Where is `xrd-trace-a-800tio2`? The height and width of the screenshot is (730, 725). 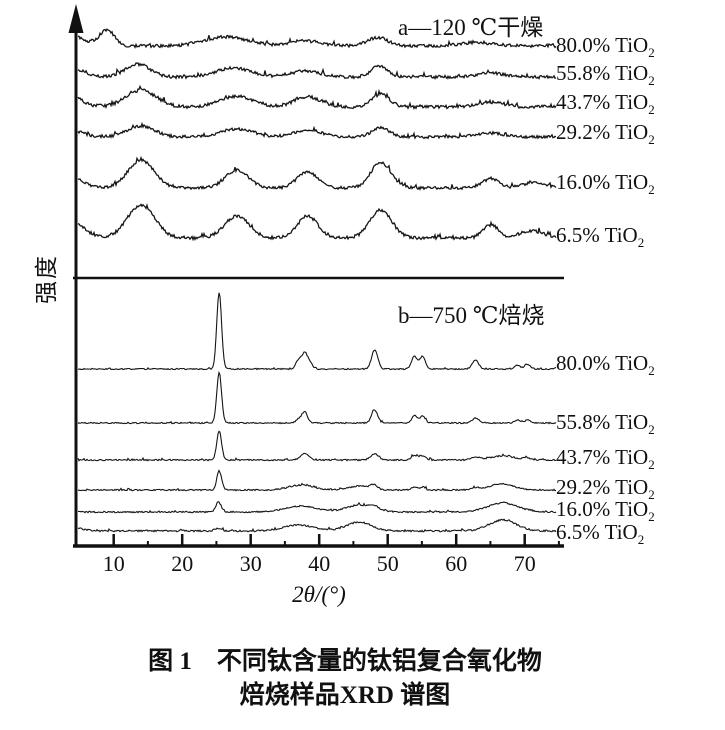
xrd-trace-a-800tio2 is located at coordinates (317, 38).